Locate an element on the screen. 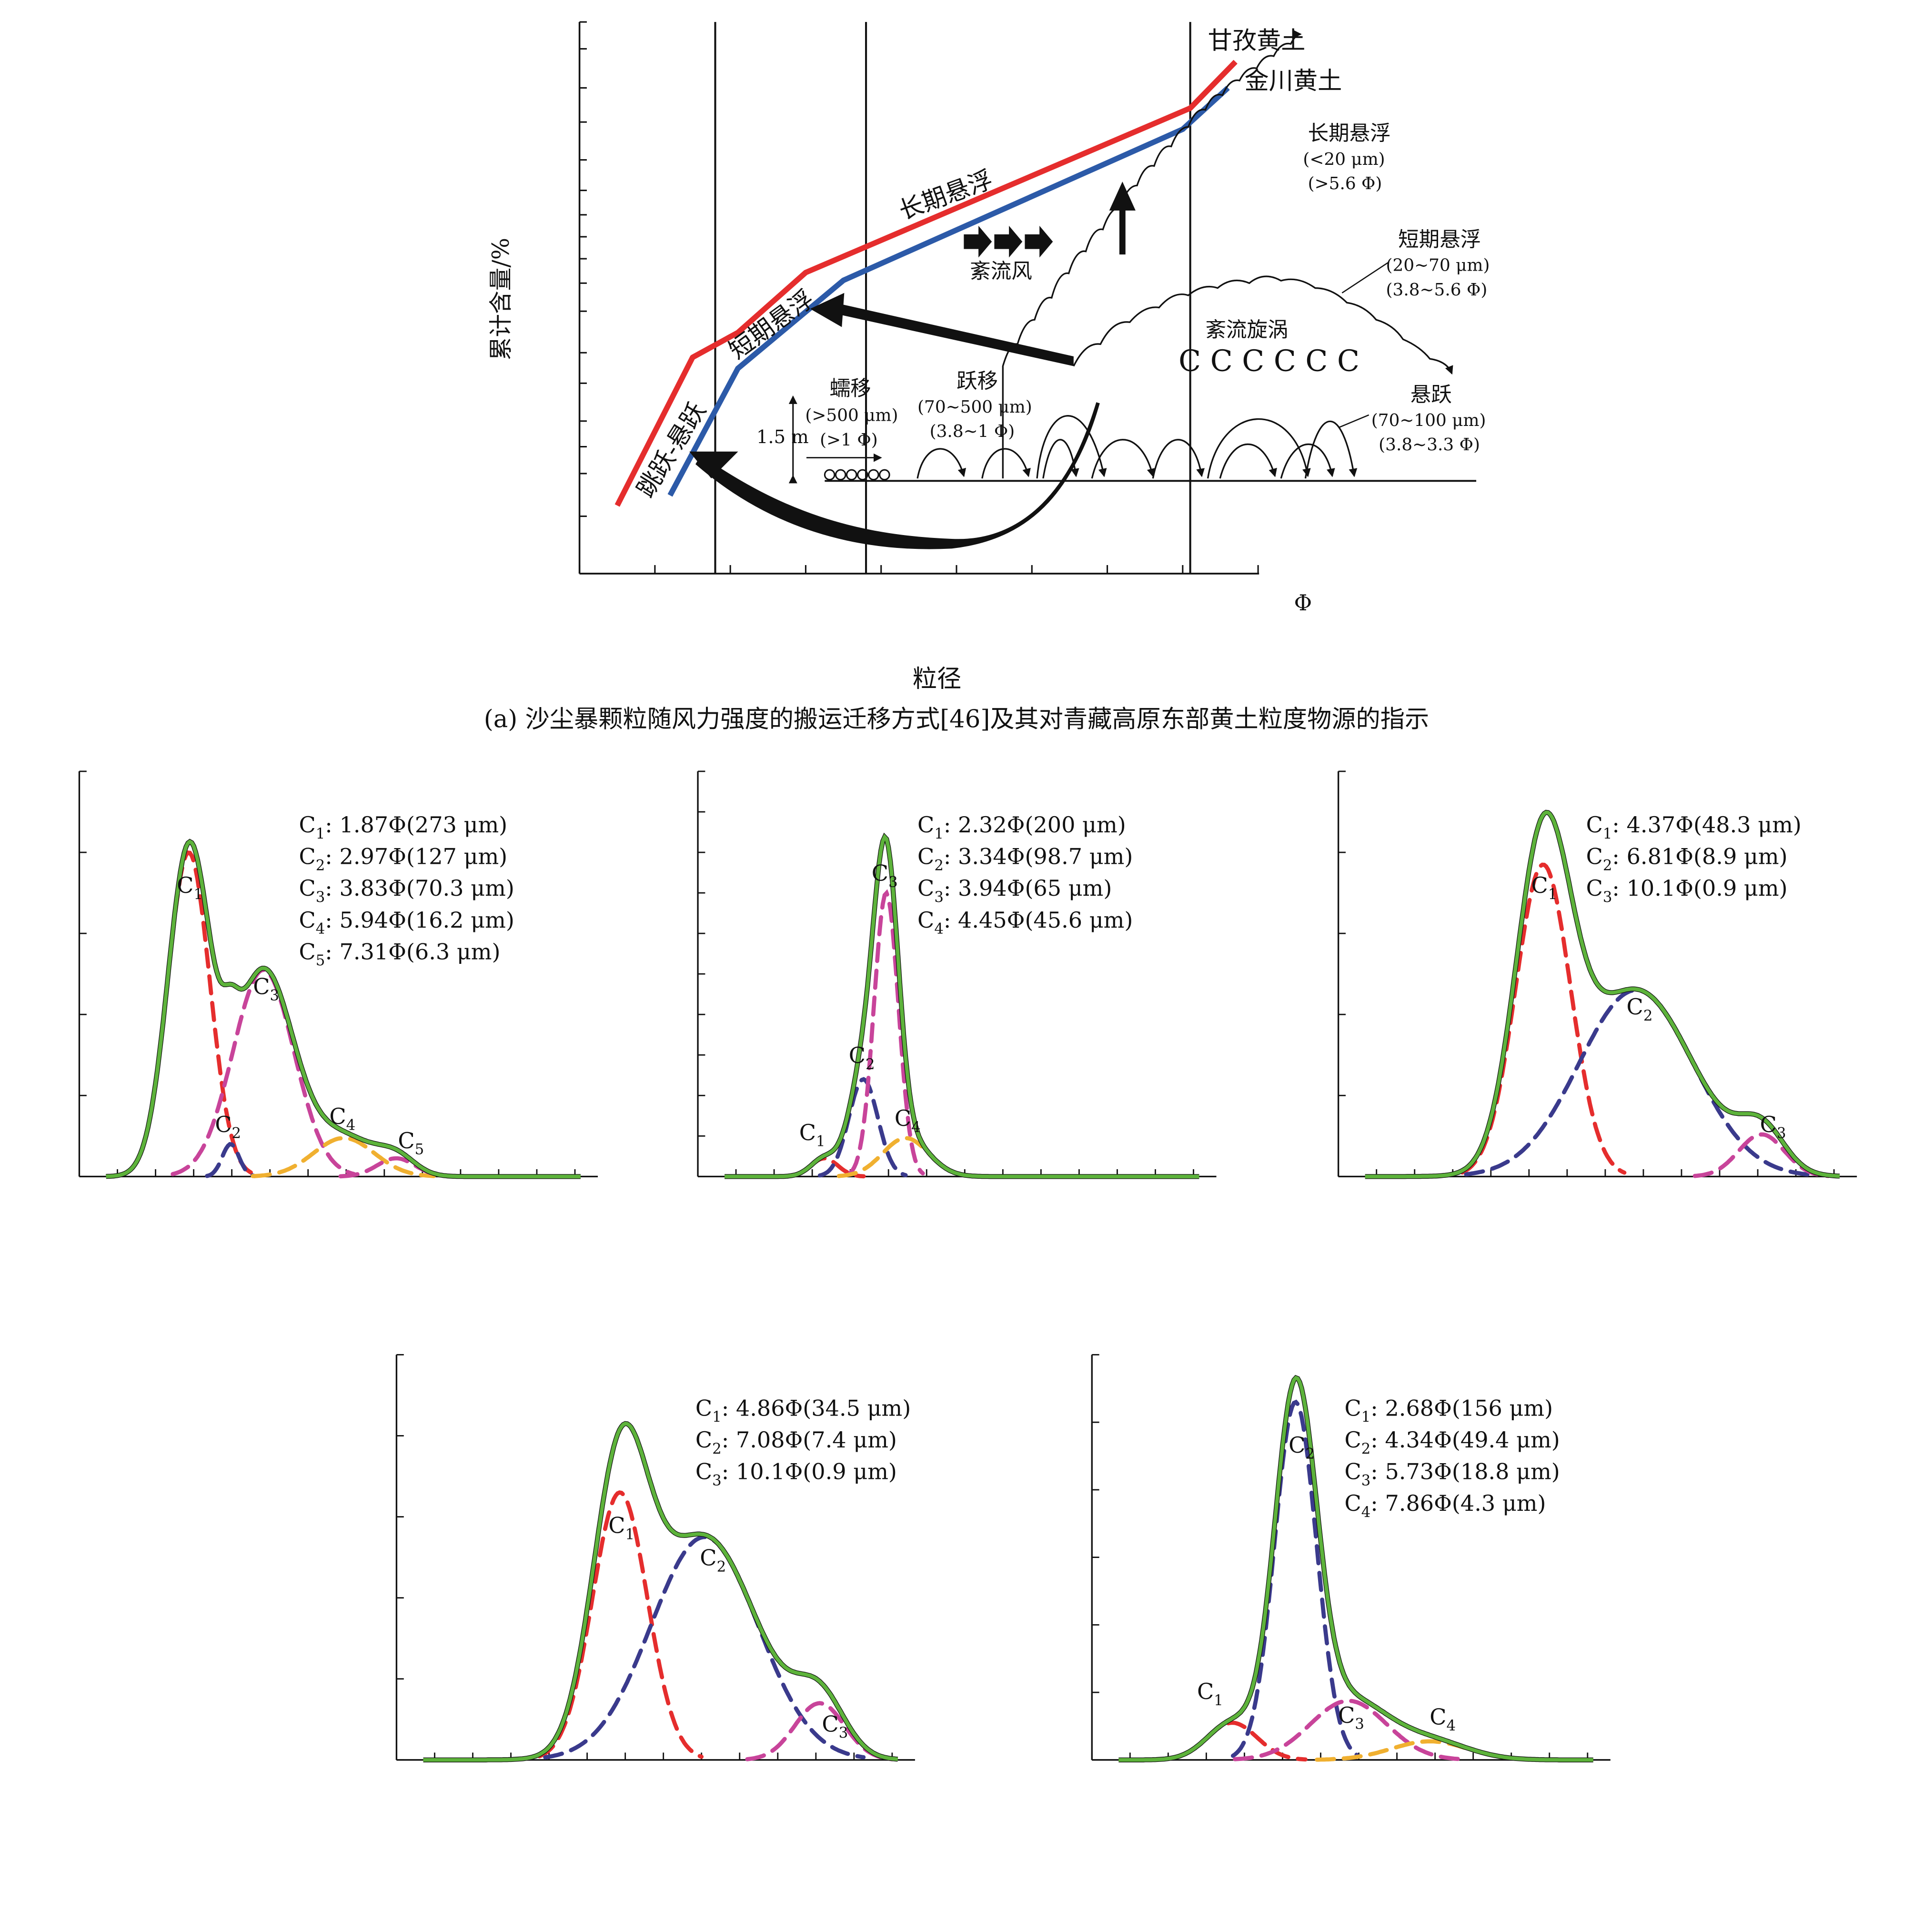 The height and width of the screenshot is (1932, 1913). sweep-arrow-head-short-susp is located at coordinates (827, 310).